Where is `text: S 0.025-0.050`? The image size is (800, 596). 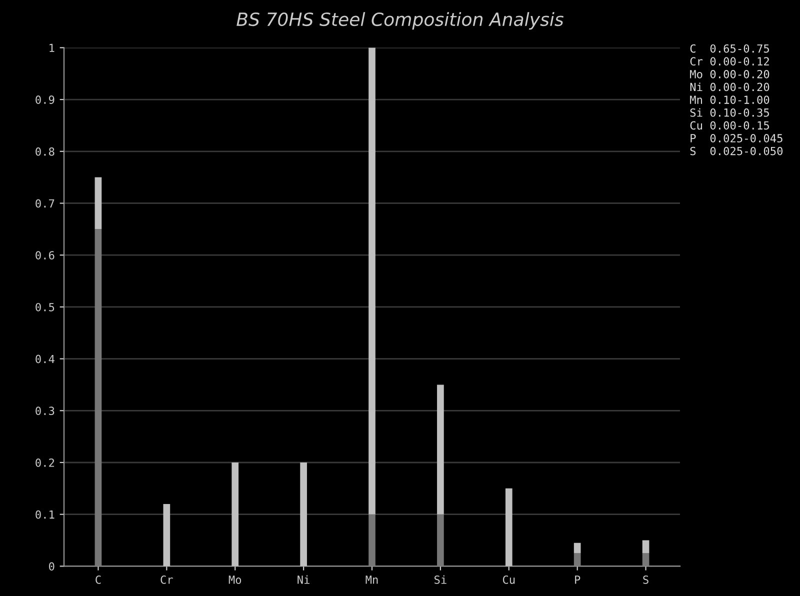
text: S 0.025-0.050 is located at coordinates (736, 151).